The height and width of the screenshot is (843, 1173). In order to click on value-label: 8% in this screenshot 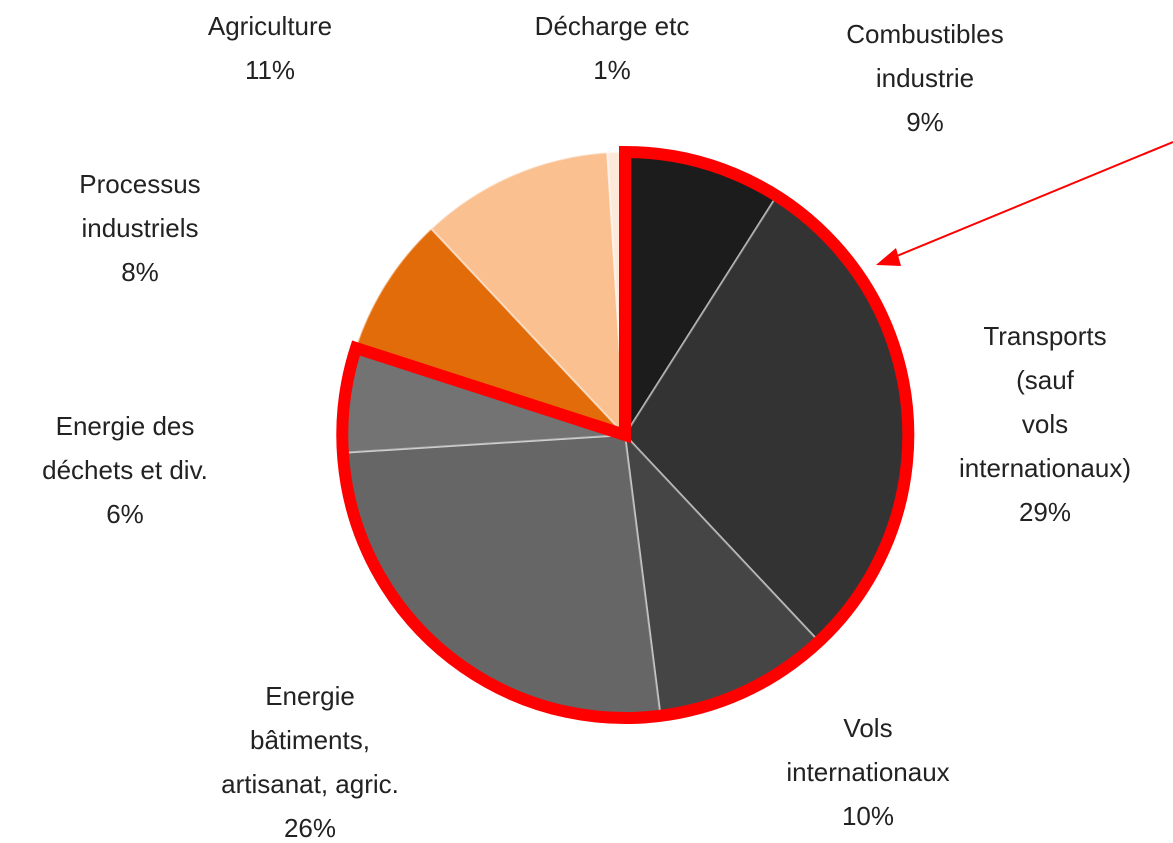, I will do `click(140, 272)`.